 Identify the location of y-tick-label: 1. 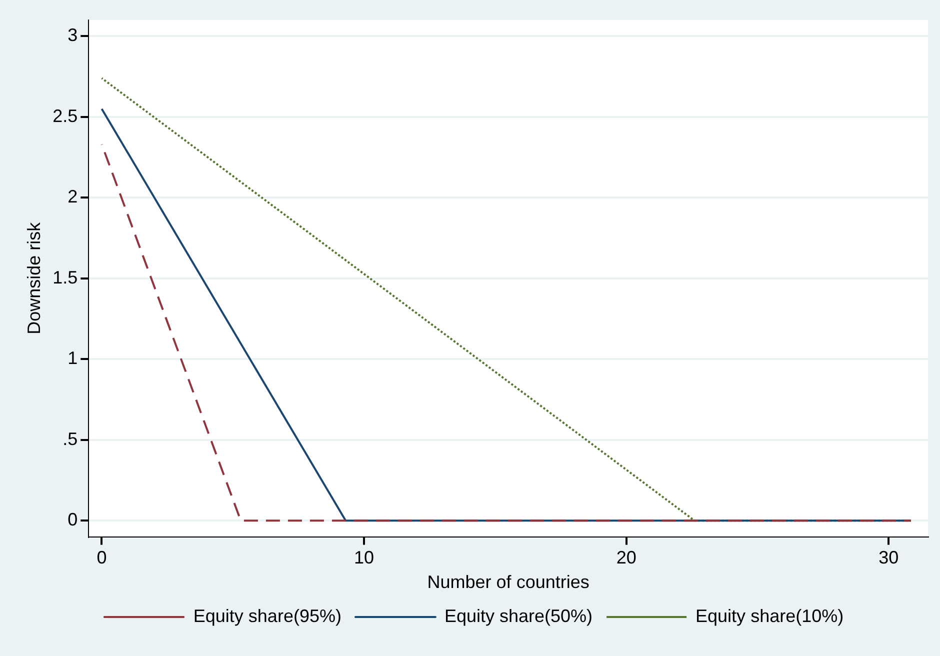
(73, 358).